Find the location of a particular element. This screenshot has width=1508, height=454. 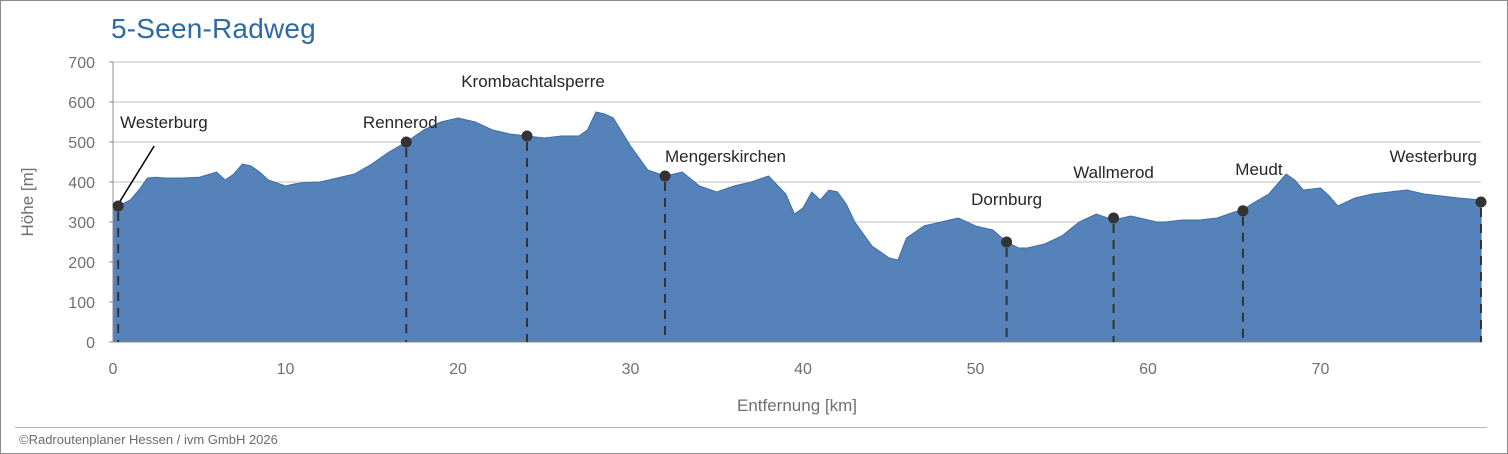

waypoint-label: Wallmerod is located at coordinates (1113, 172).